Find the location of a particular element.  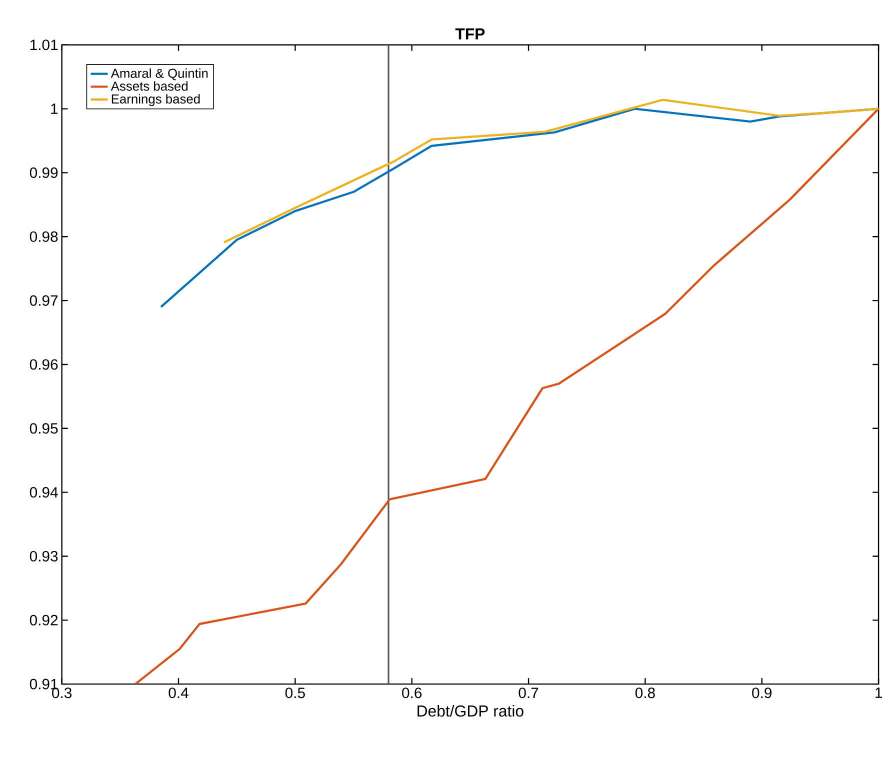

y-tick-label: 0.95 is located at coordinates (44, 428).